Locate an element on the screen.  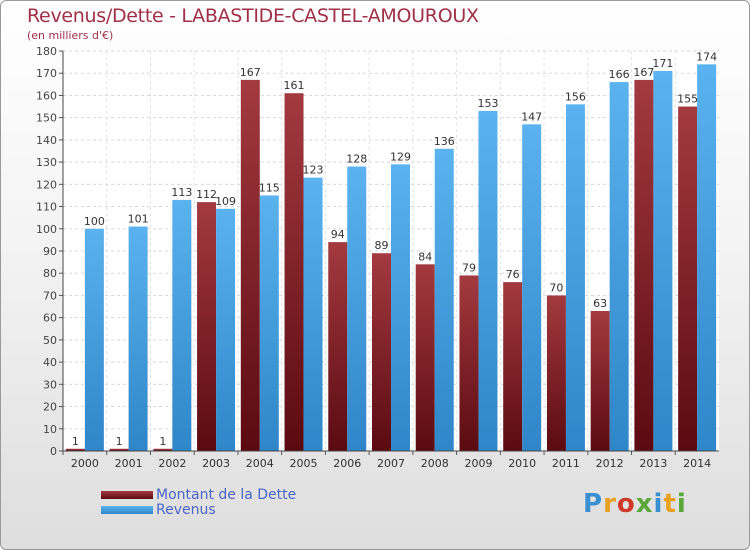
bar-value-label: 113 is located at coordinates (181, 192).